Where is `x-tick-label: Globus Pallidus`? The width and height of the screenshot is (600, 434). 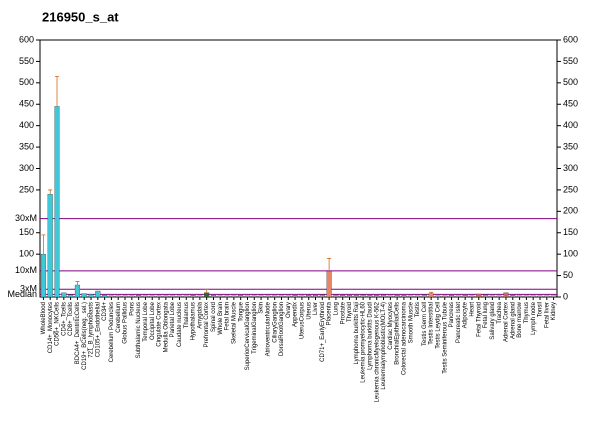
x-tick-label: Globus Pallidus is located at coordinates (126, 323).